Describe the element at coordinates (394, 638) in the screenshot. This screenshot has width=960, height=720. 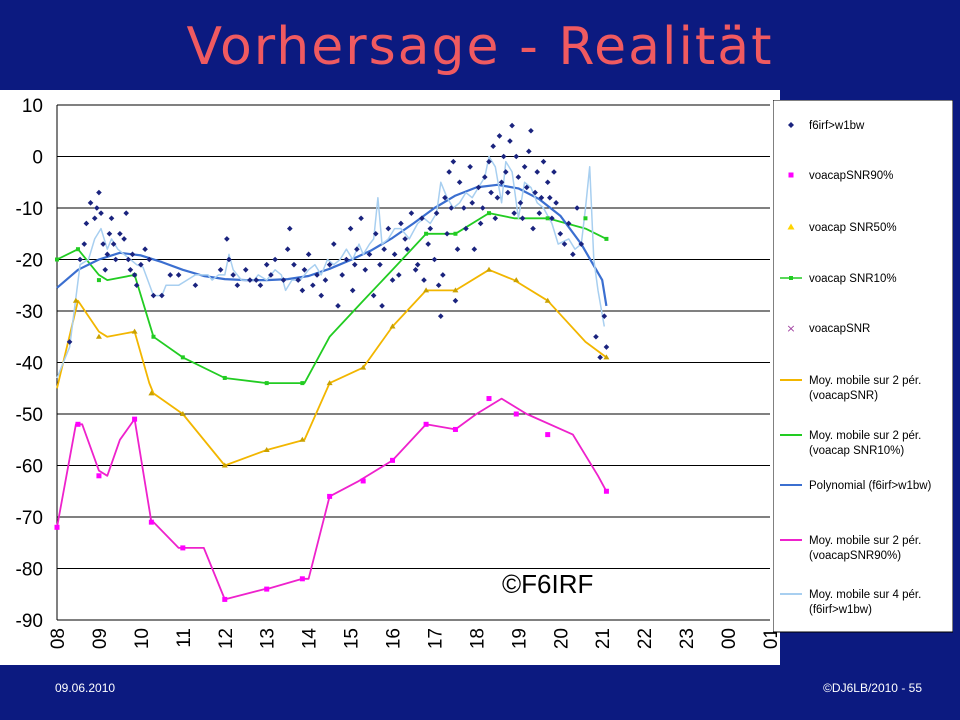
I see `x-tick-label: 16` at that location.